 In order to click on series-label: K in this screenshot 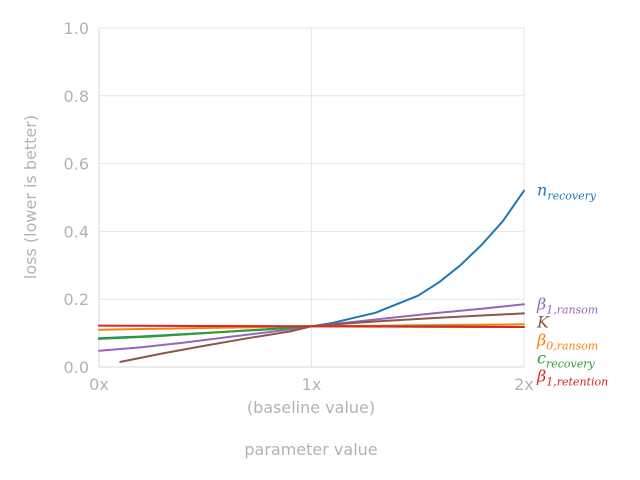, I will do `click(543, 321)`.